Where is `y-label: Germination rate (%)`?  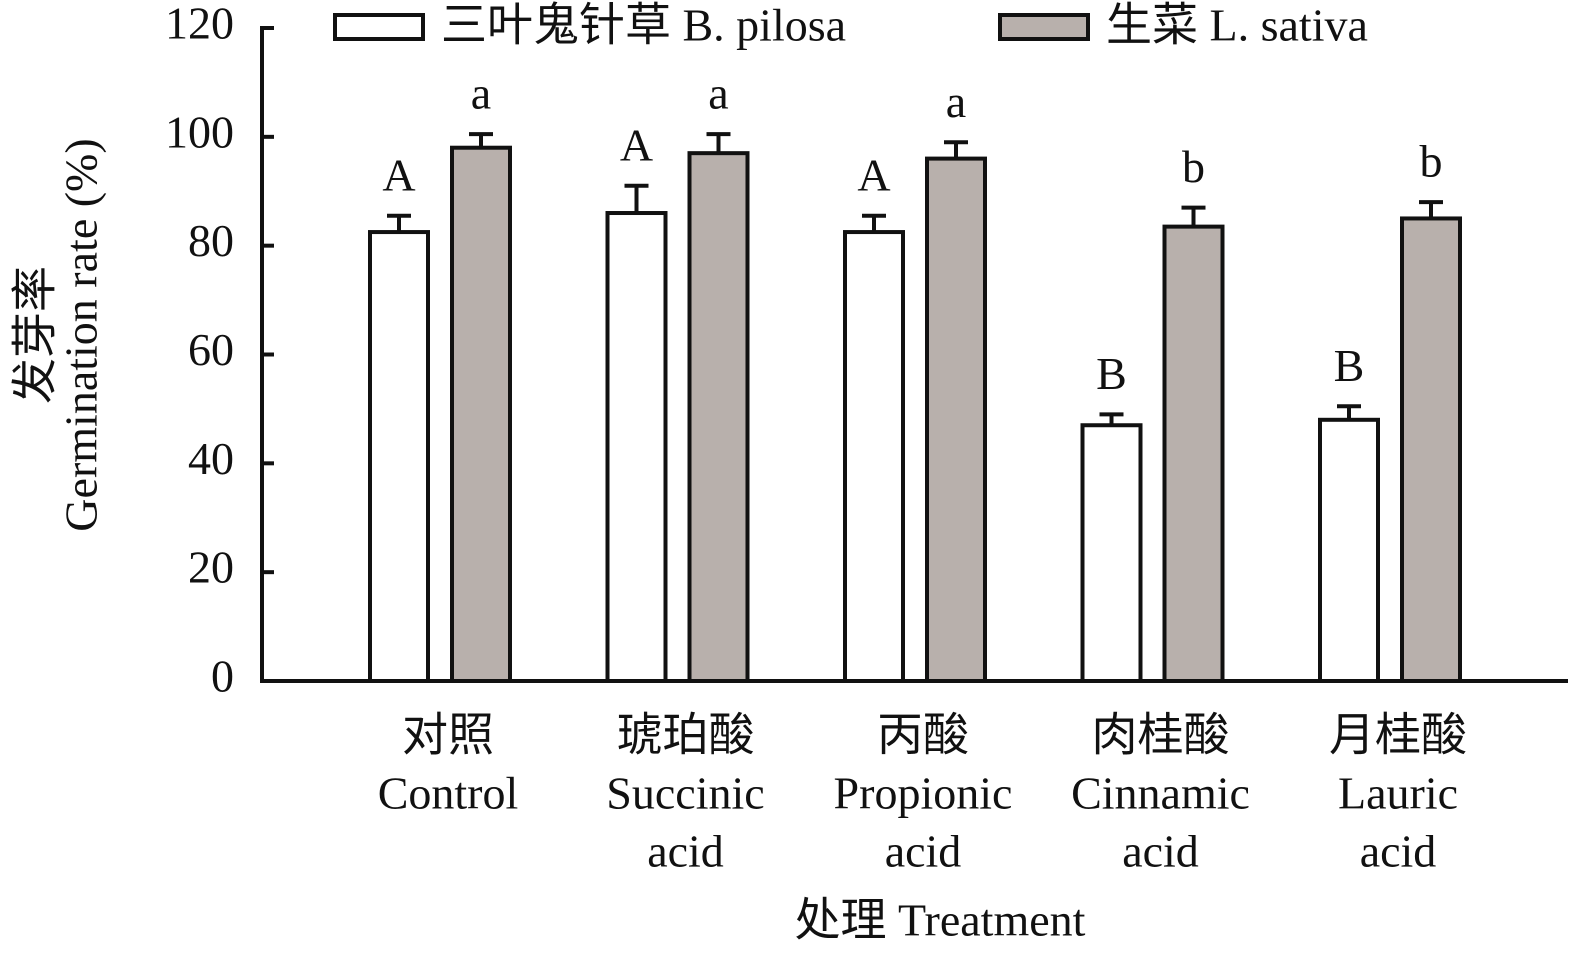 y-label: Germination rate (%) is located at coordinates (81, 334).